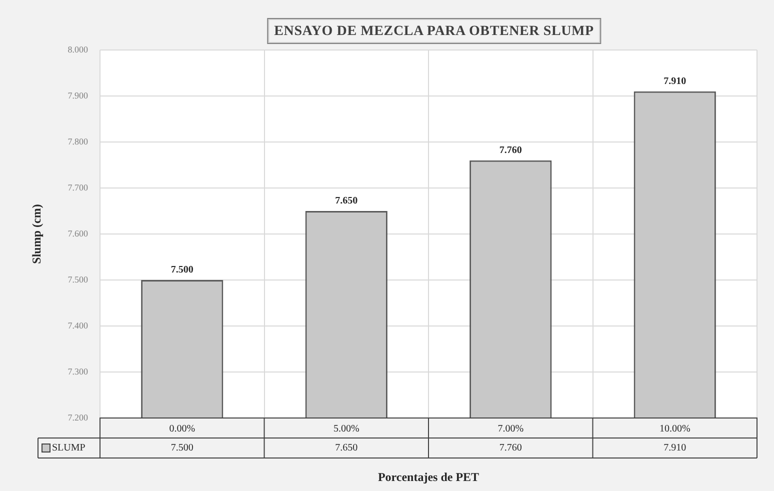  What do you see at coordinates (78, 371) in the screenshot?
I see `y-tick-label: 7.300` at bounding box center [78, 371].